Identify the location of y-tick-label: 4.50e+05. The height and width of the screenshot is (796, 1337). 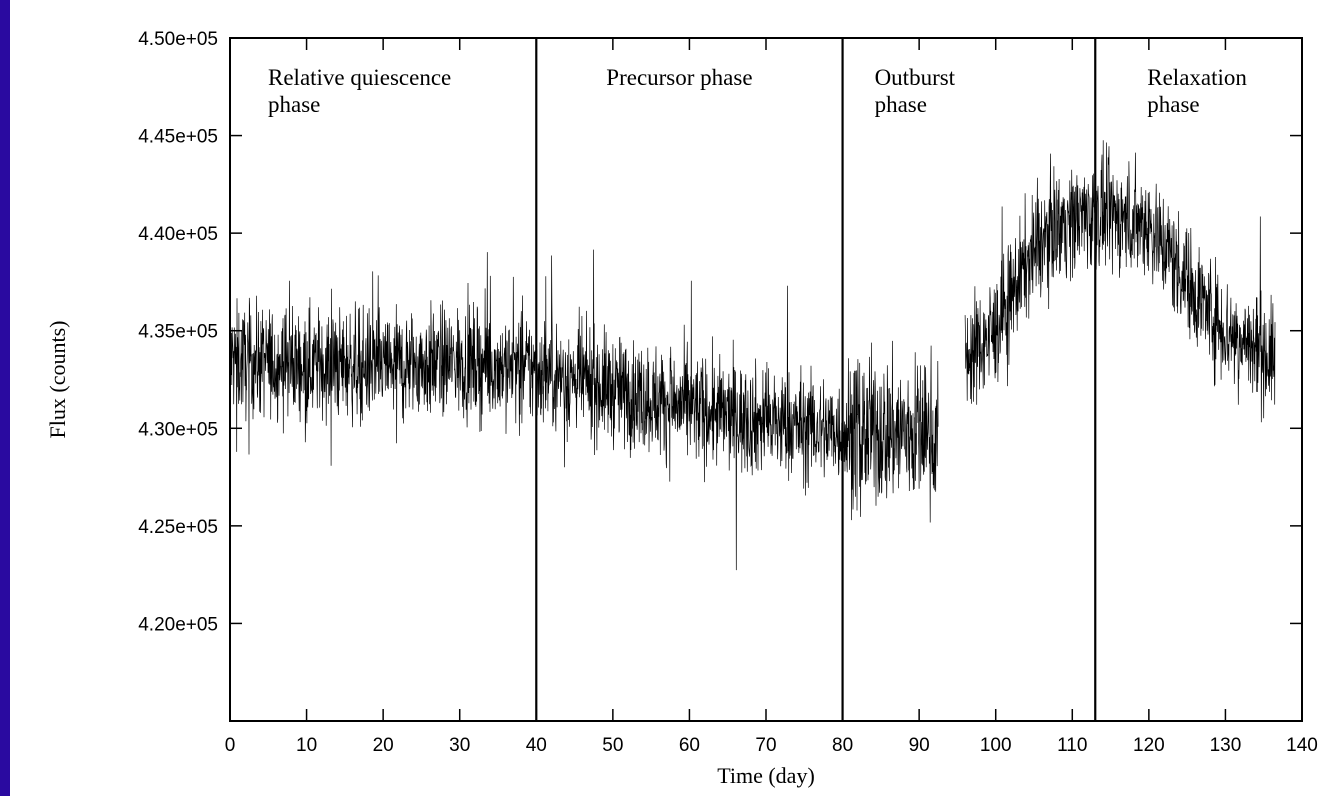
(178, 39).